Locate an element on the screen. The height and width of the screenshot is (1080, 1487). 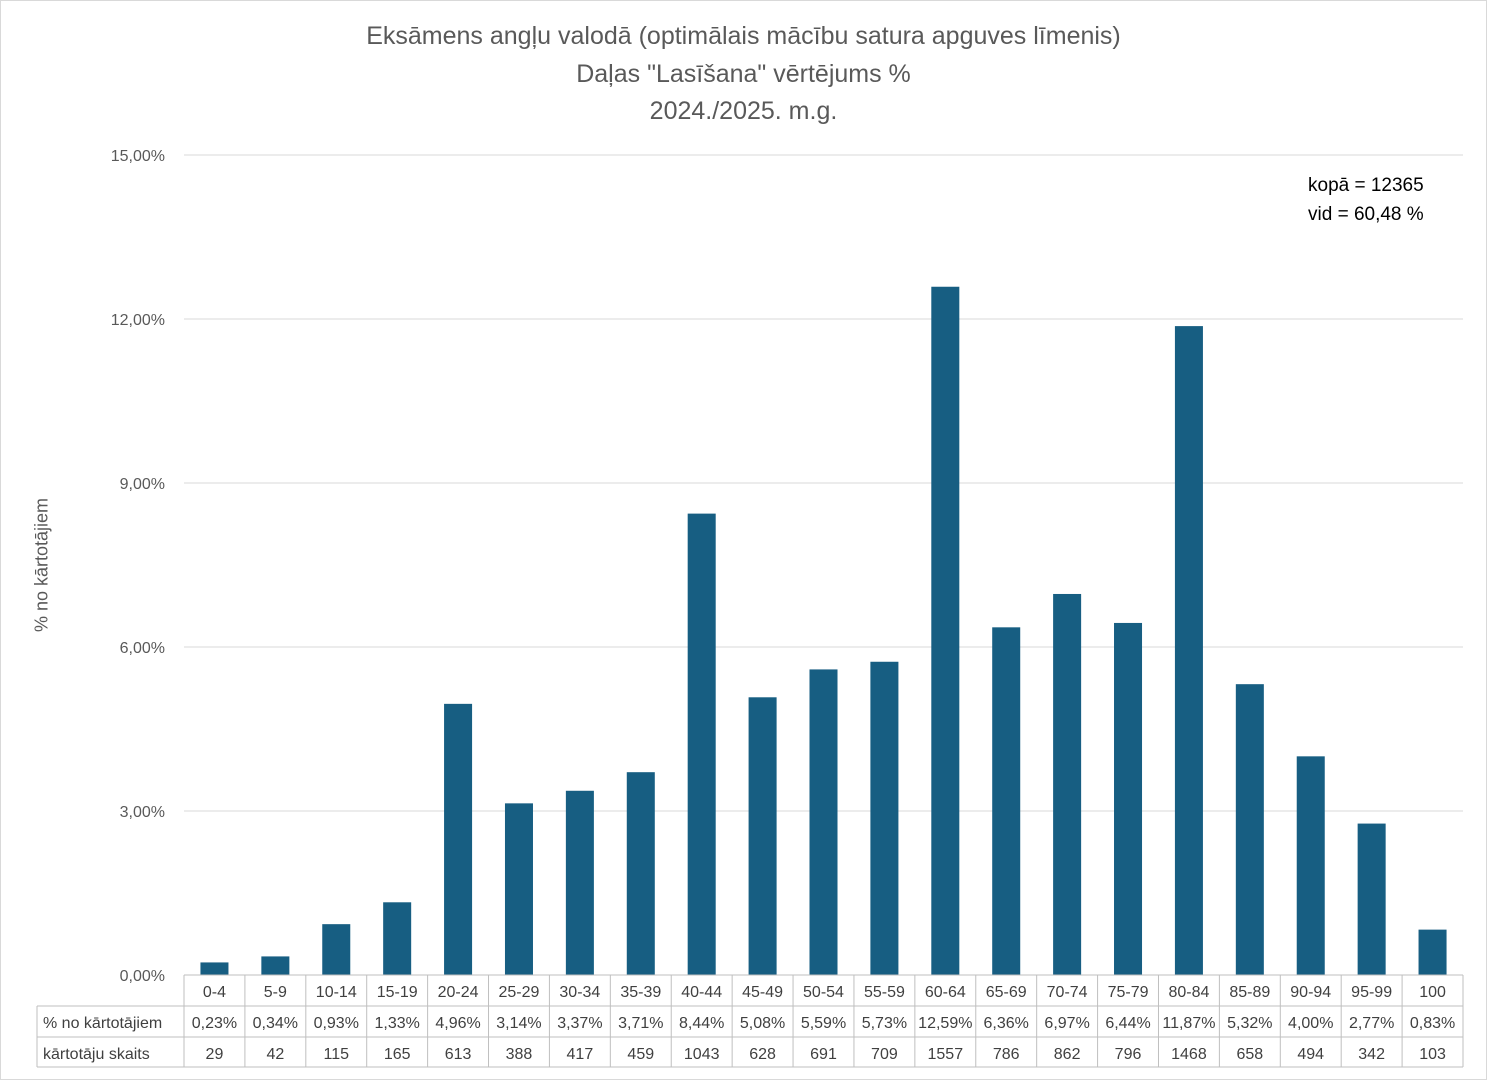
table-cell: 12,59% is located at coordinates (945, 1023).